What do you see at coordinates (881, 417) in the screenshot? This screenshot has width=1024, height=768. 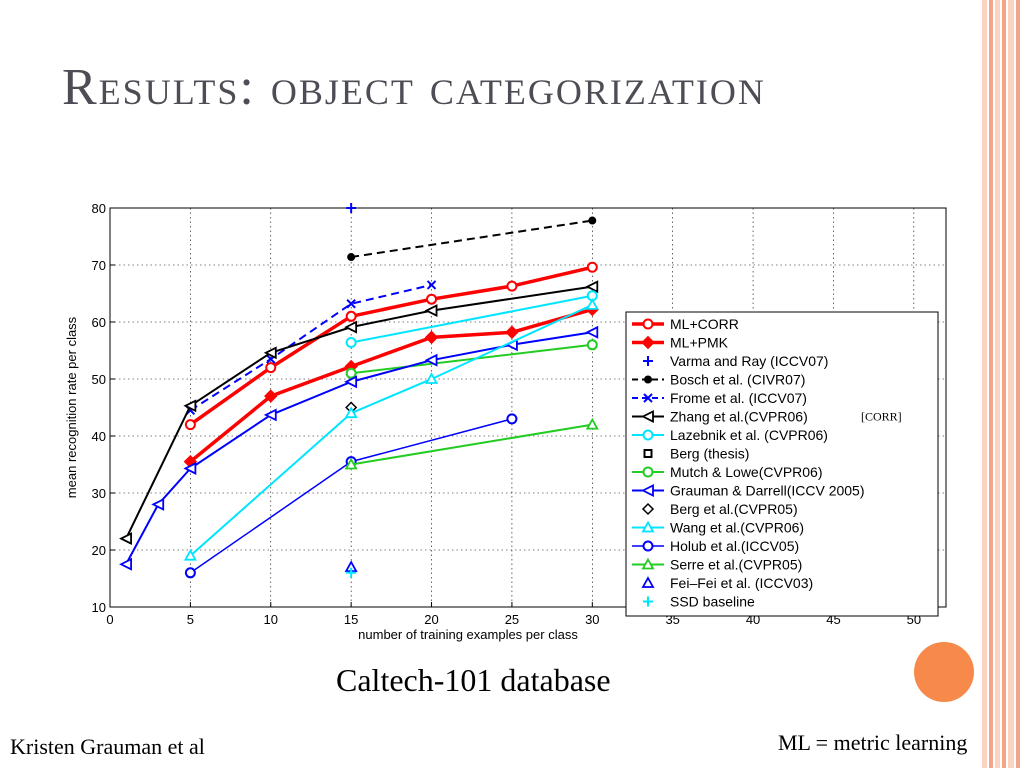 I see `corr-annotation: [CORR]` at bounding box center [881, 417].